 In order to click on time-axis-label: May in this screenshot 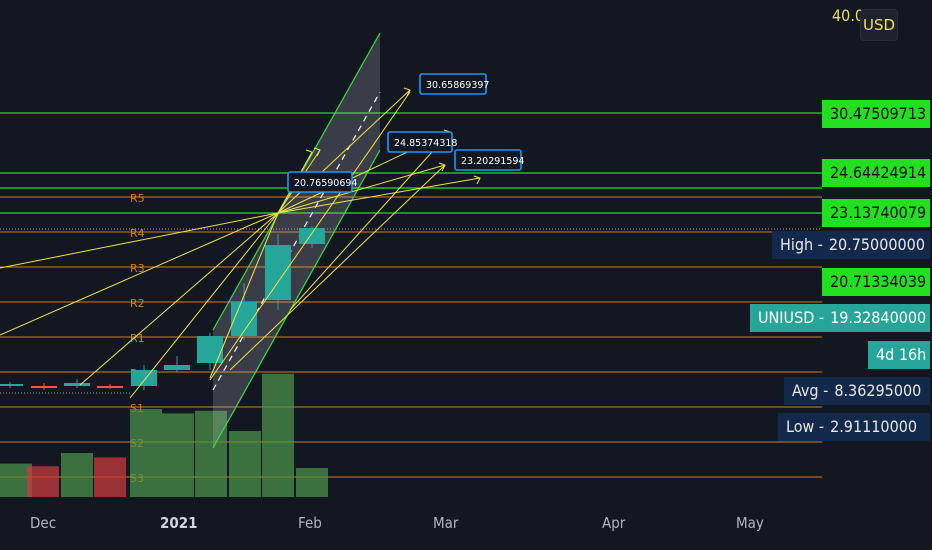, I will do `click(750, 523)`.